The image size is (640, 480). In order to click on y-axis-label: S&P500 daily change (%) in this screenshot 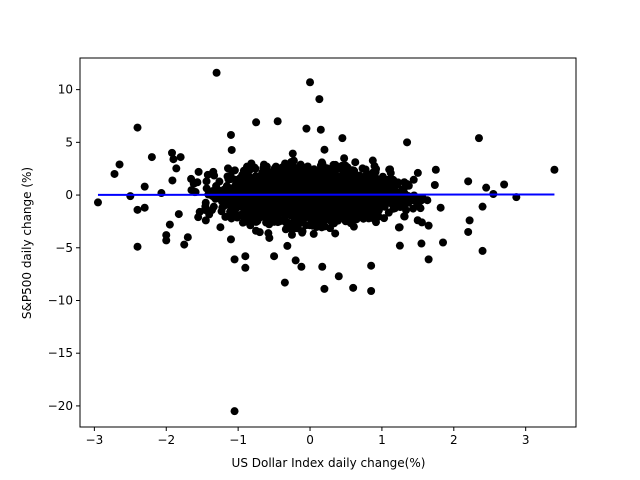, I will do `click(27, 243)`.